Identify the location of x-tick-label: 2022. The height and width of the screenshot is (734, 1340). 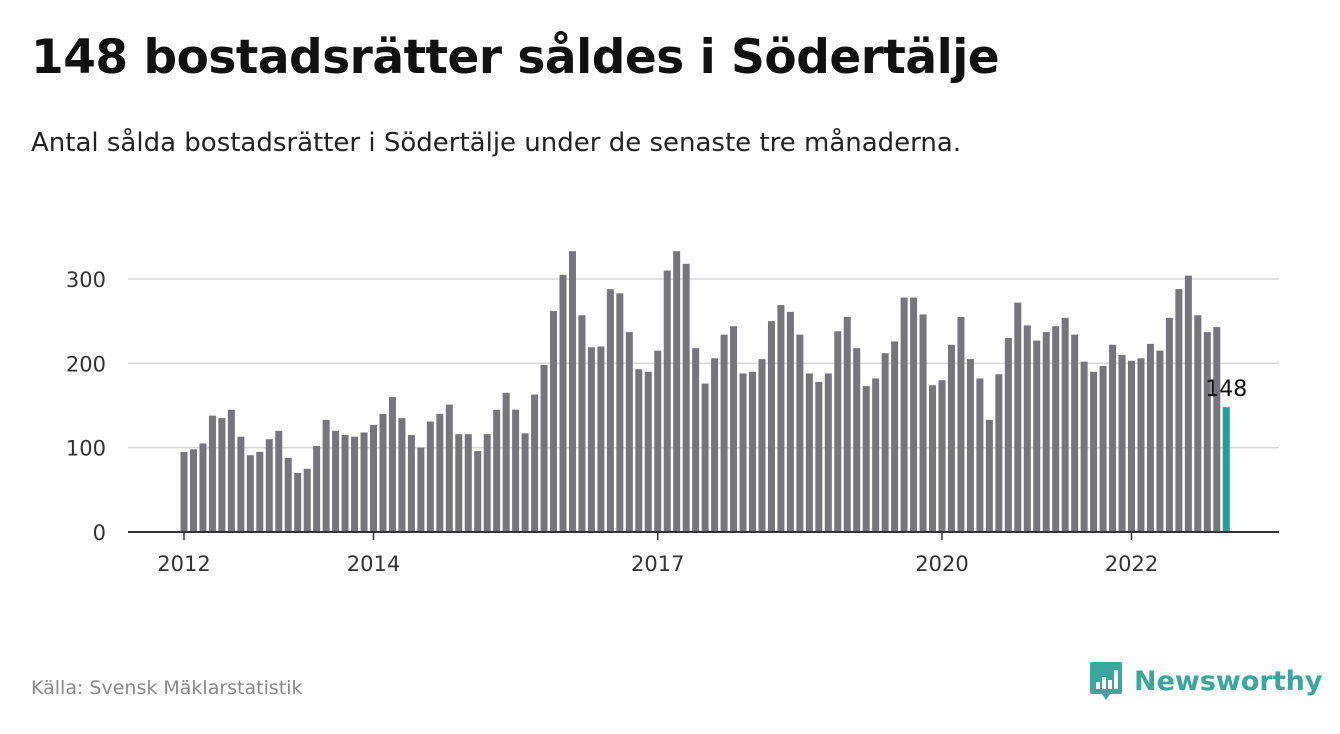
(1131, 564).